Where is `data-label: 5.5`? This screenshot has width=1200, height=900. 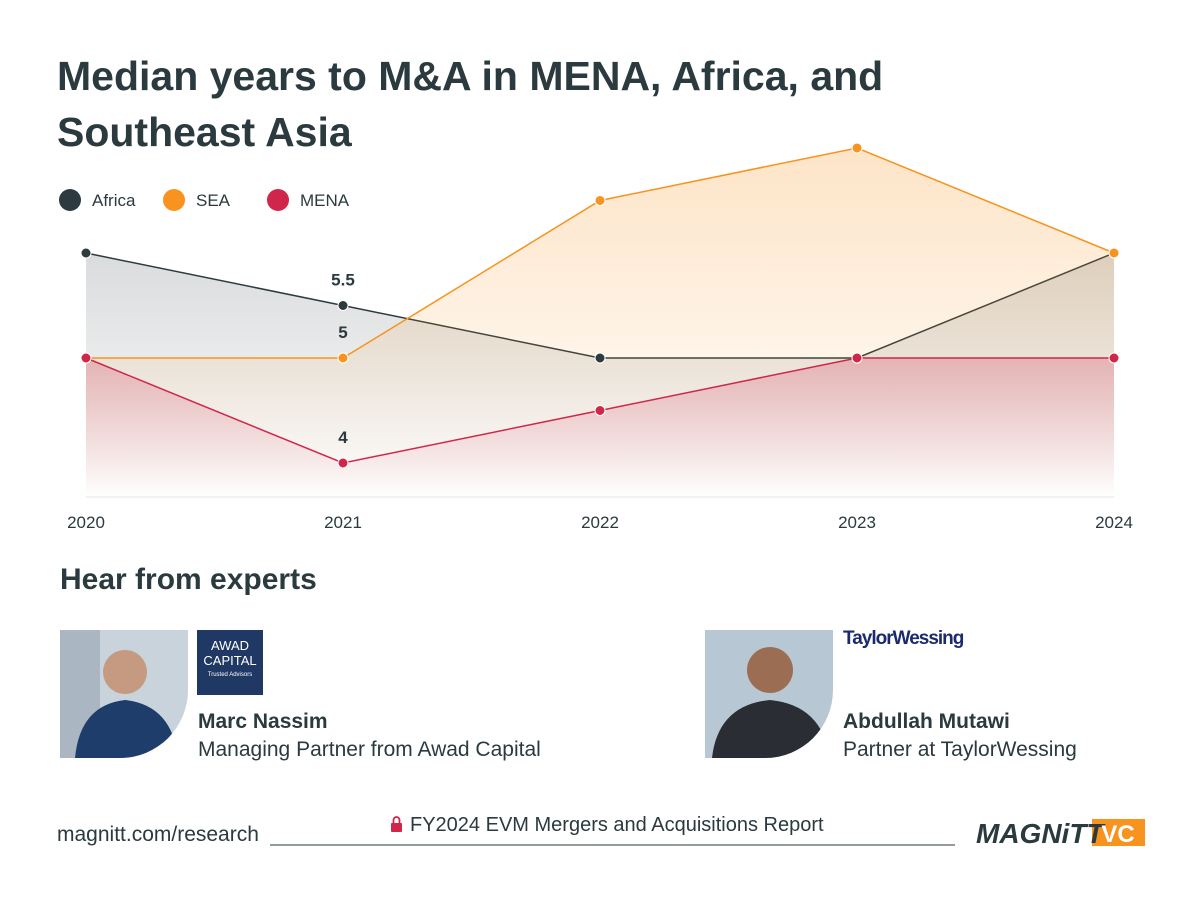 data-label: 5.5 is located at coordinates (343, 280).